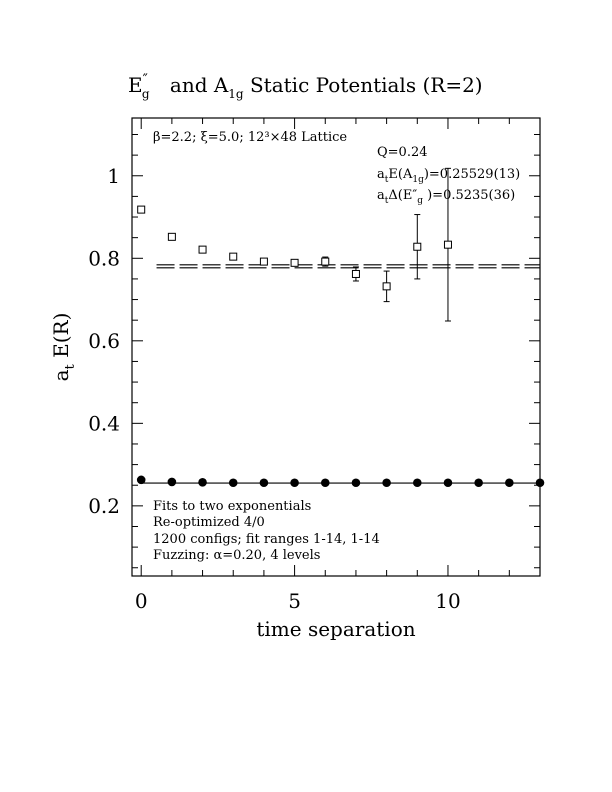  Describe the element at coordinates (387, 201) in the screenshot. I see `fit-eg-sub-t: t` at that location.